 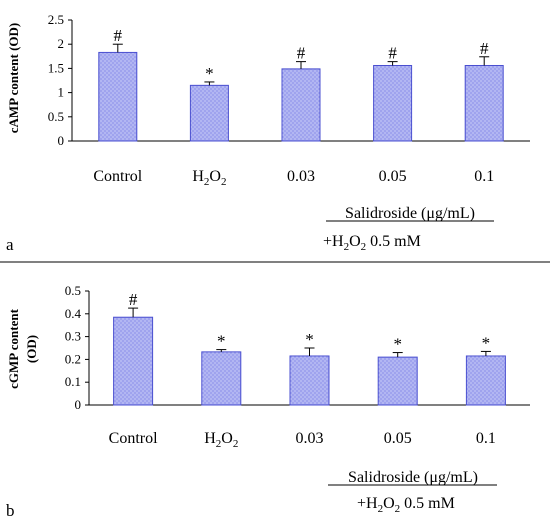 I want to click on panel-a-category-2: 0.03, so click(x=301, y=176).